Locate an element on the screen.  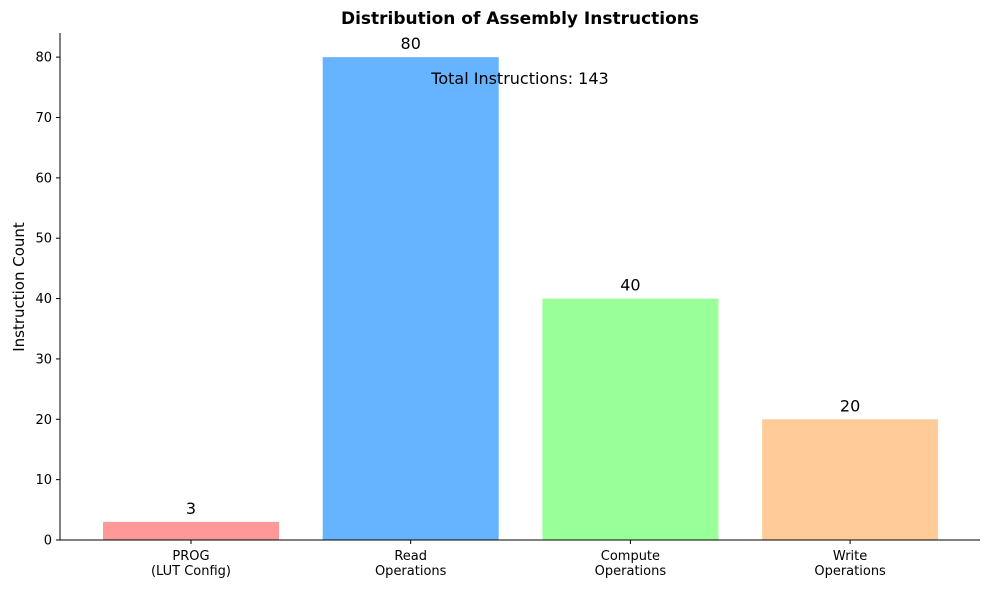
bar-value-label: 3 is located at coordinates (191, 508).